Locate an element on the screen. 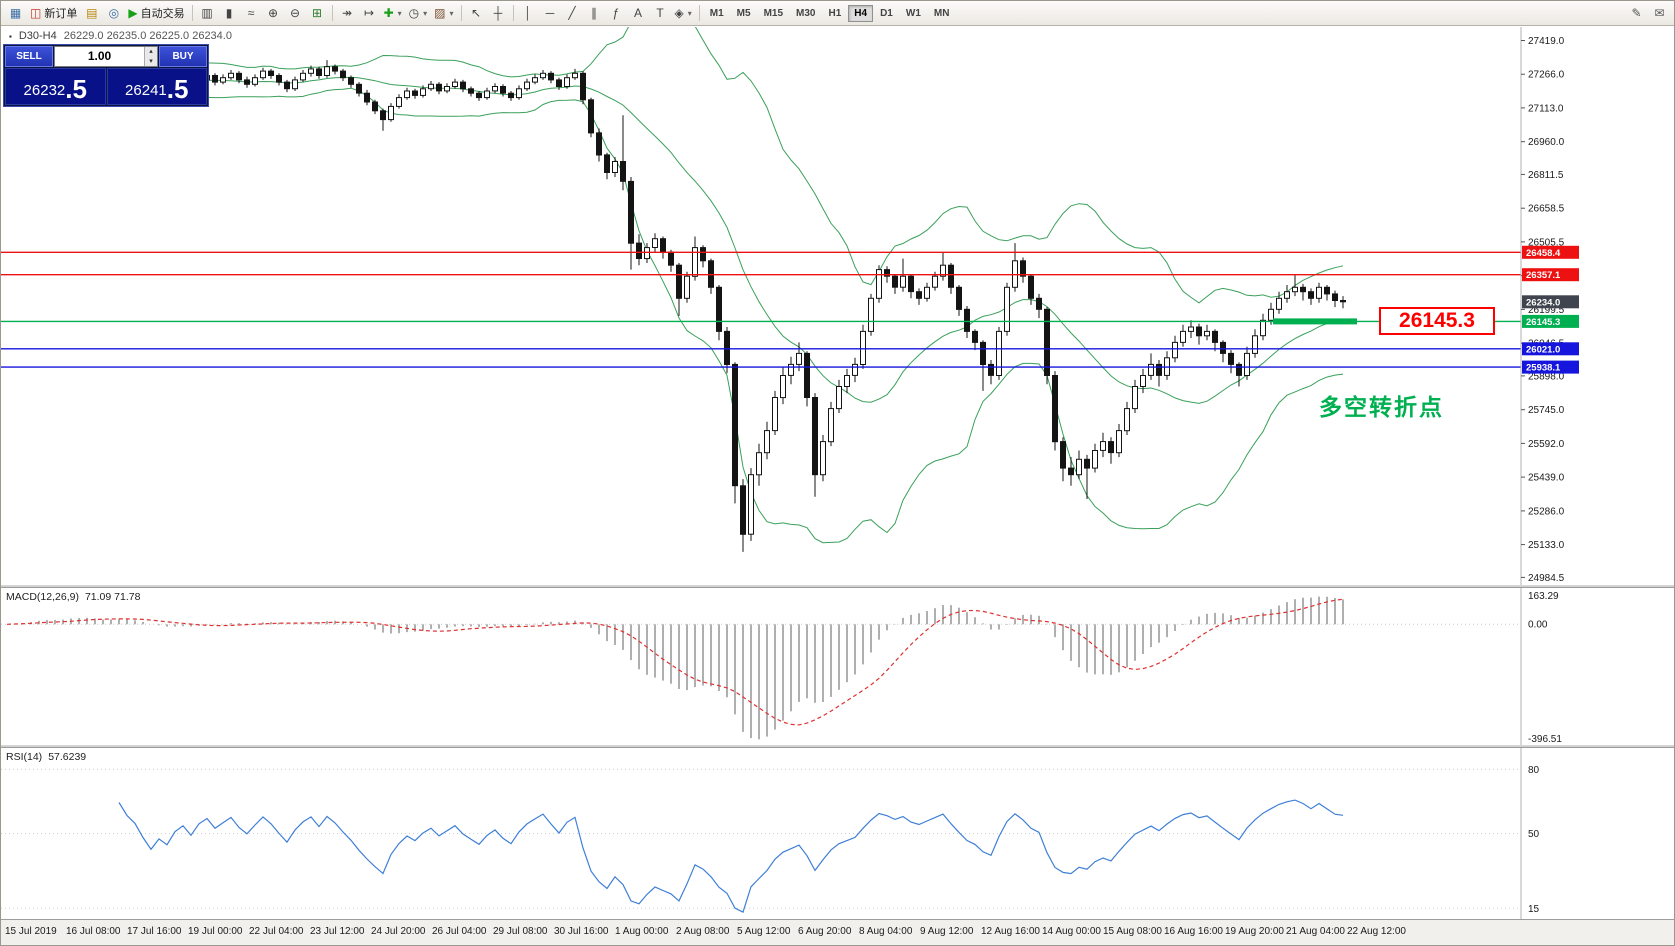  buy-price: 26241.5 is located at coordinates (156, 86).